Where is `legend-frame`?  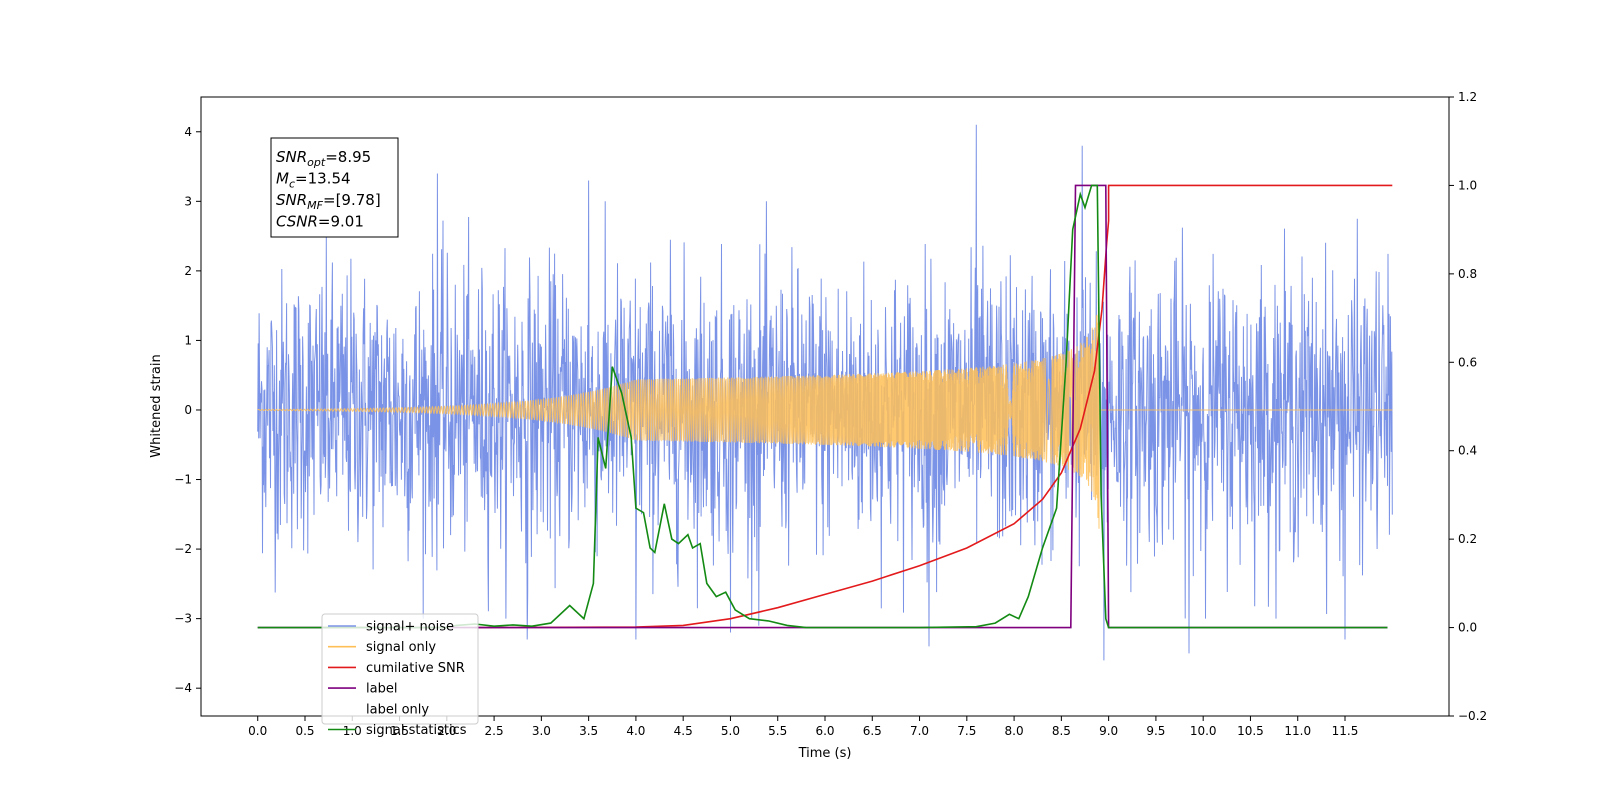
legend-frame is located at coordinates (400, 669).